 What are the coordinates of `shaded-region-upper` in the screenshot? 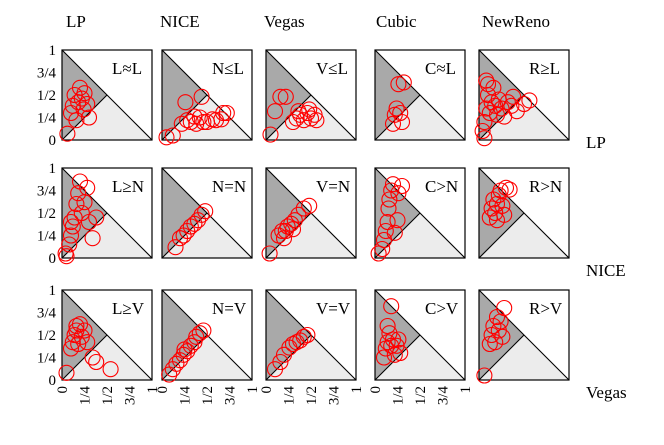 It's located at (501, 335).